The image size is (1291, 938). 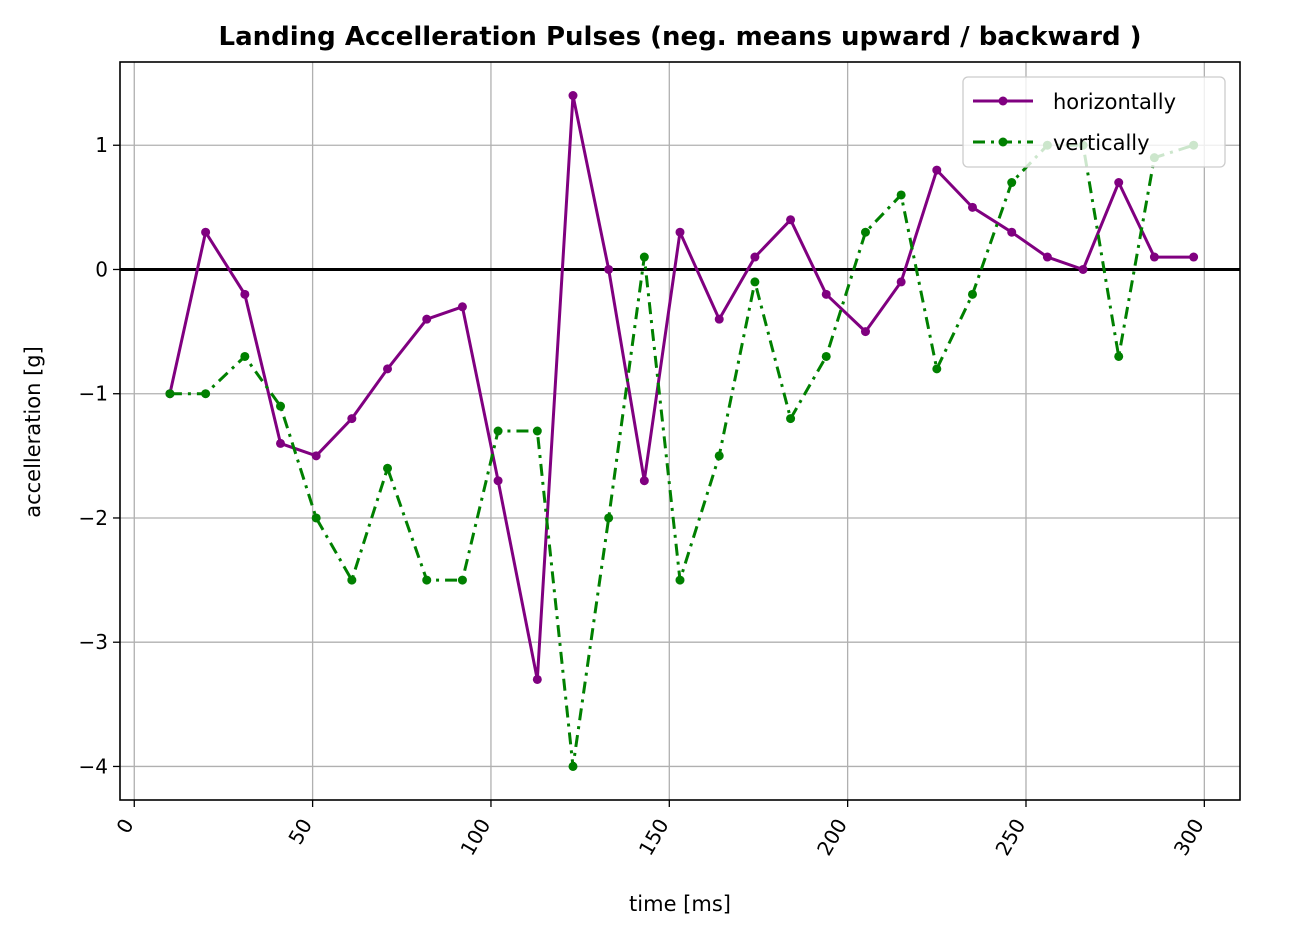 What do you see at coordinates (1003, 101) in the screenshot?
I see `legend-swatch-marker-horizontally` at bounding box center [1003, 101].